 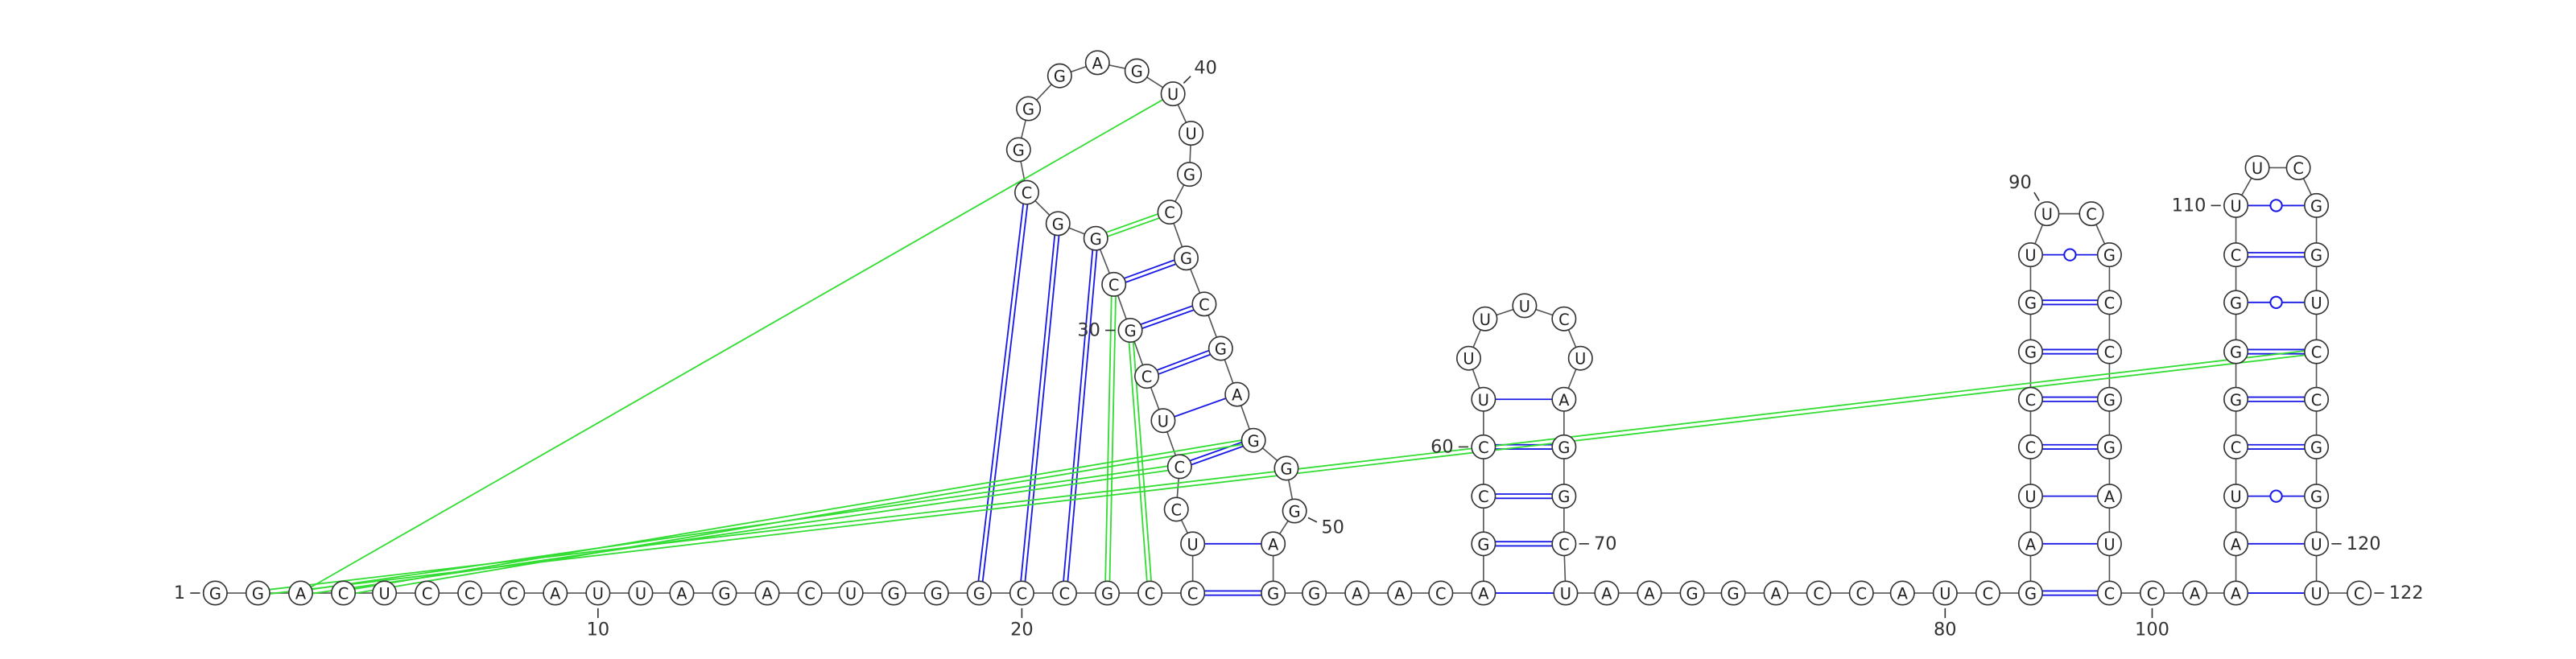 I want to click on position-label: 20, so click(x=1022, y=629).